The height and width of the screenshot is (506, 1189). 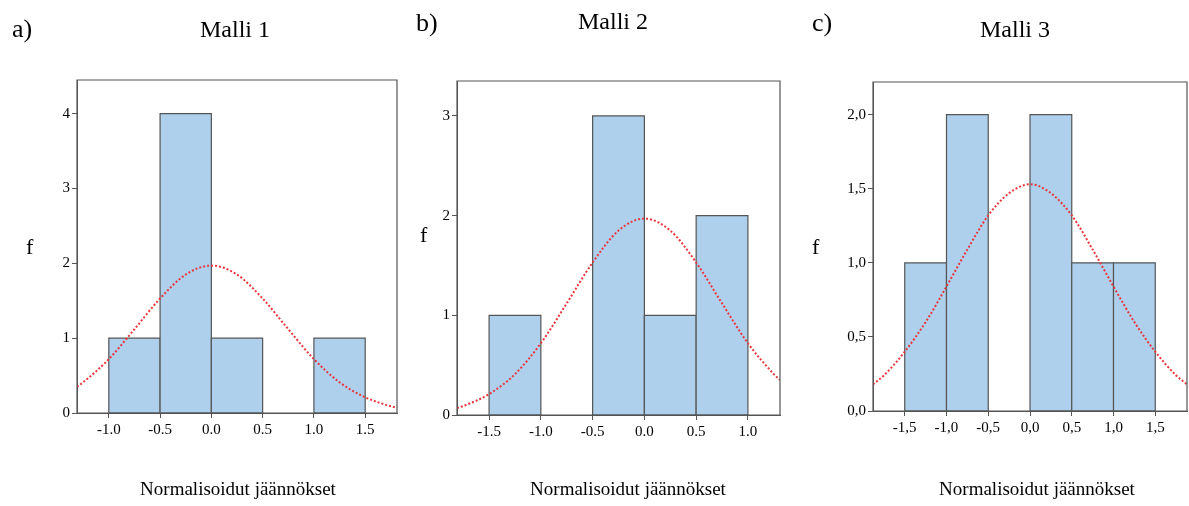 What do you see at coordinates (365, 428) in the screenshot?
I see `x-tick-label: 1.5` at bounding box center [365, 428].